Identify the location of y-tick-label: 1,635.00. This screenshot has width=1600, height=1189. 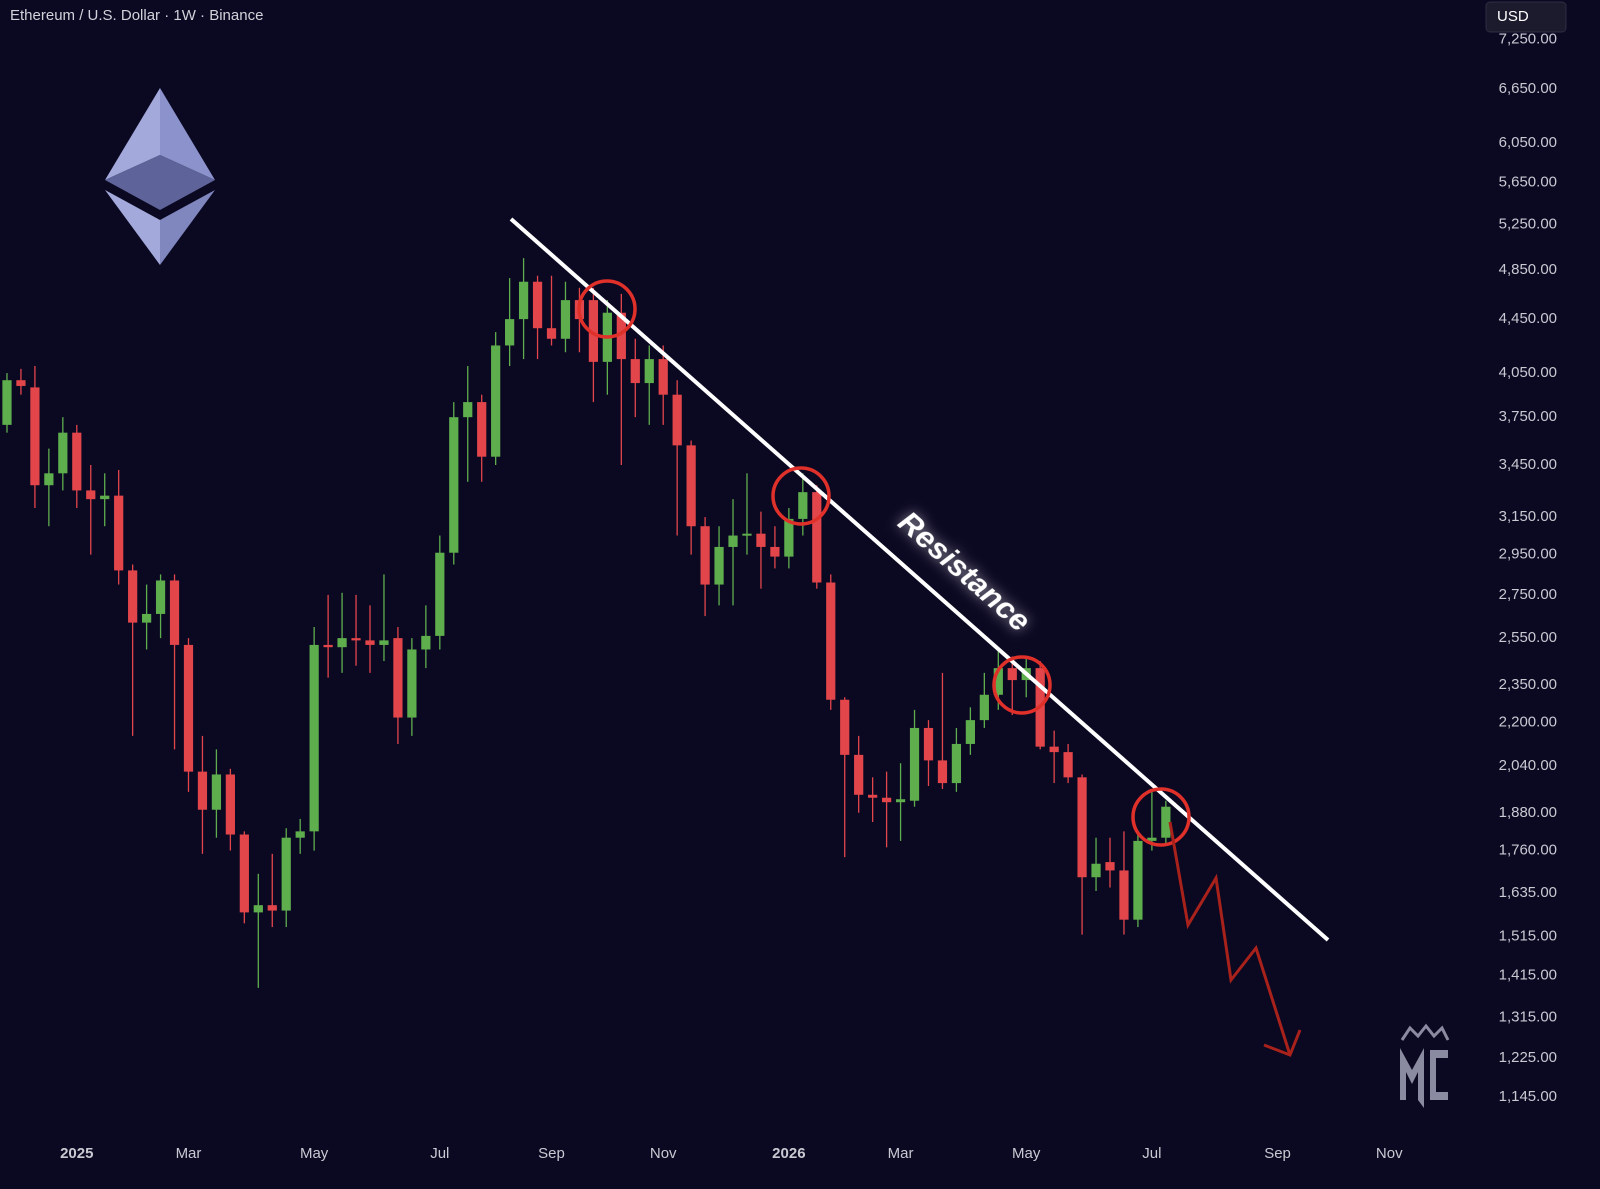
(1528, 892).